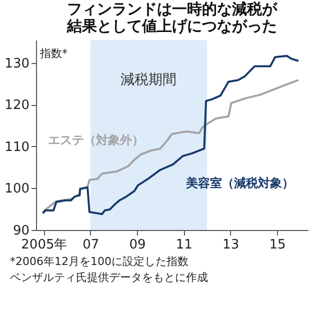 Image resolution: width=320 pixels, height=320 pixels. I want to click on x-tick-label: 15, so click(277, 245).